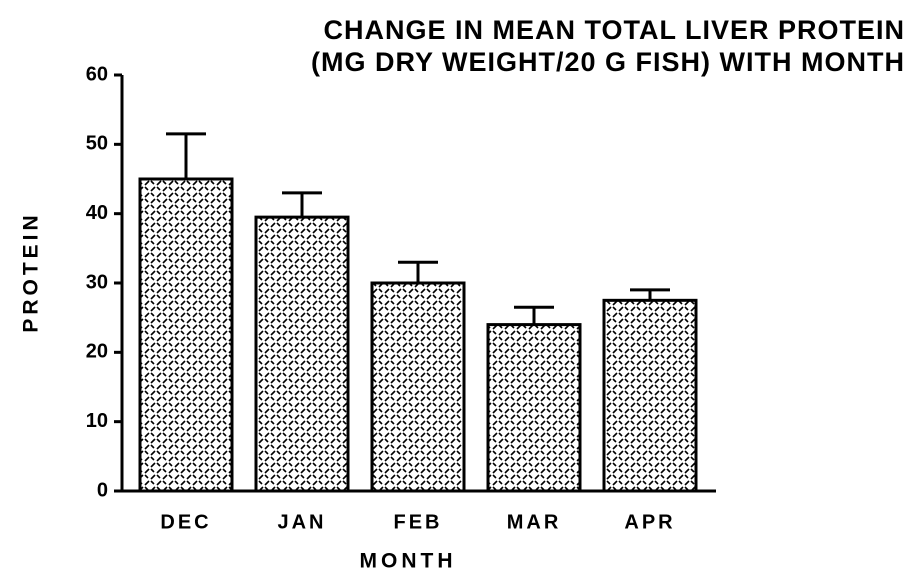 This screenshot has width=914, height=576. I want to click on y-tick-label: 10, so click(97, 421).